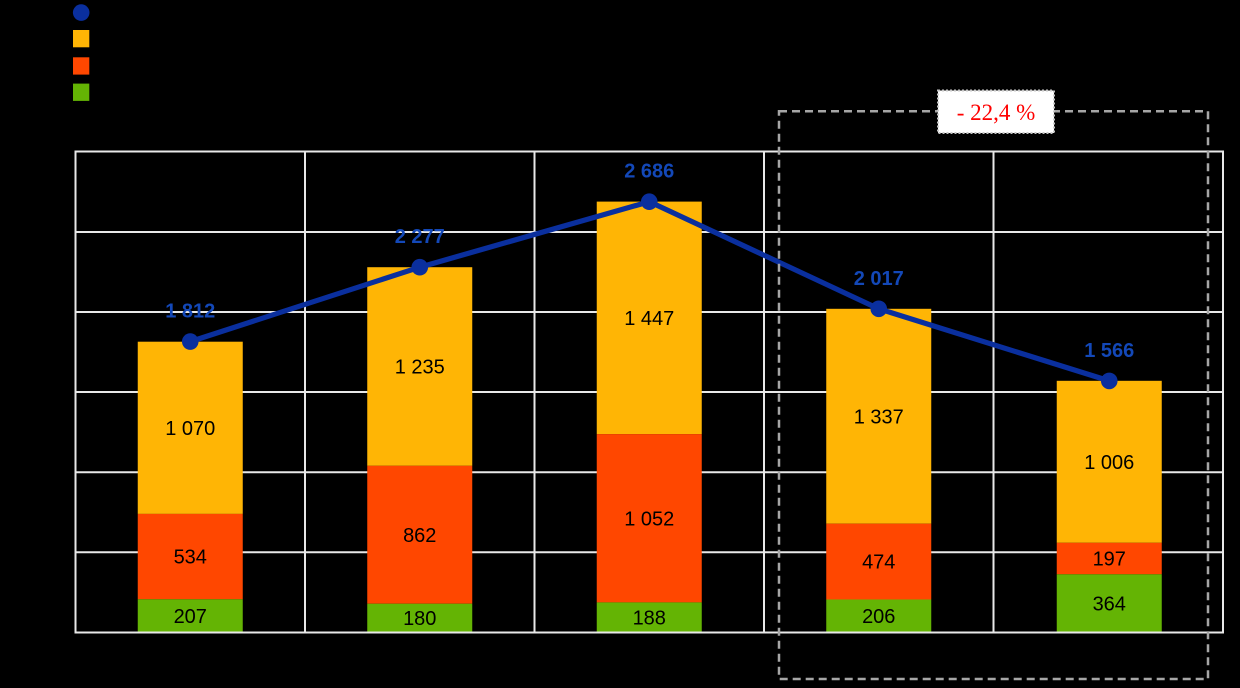 The height and width of the screenshot is (688, 1240). I want to click on svg-text: 1 812, so click(190, 312).